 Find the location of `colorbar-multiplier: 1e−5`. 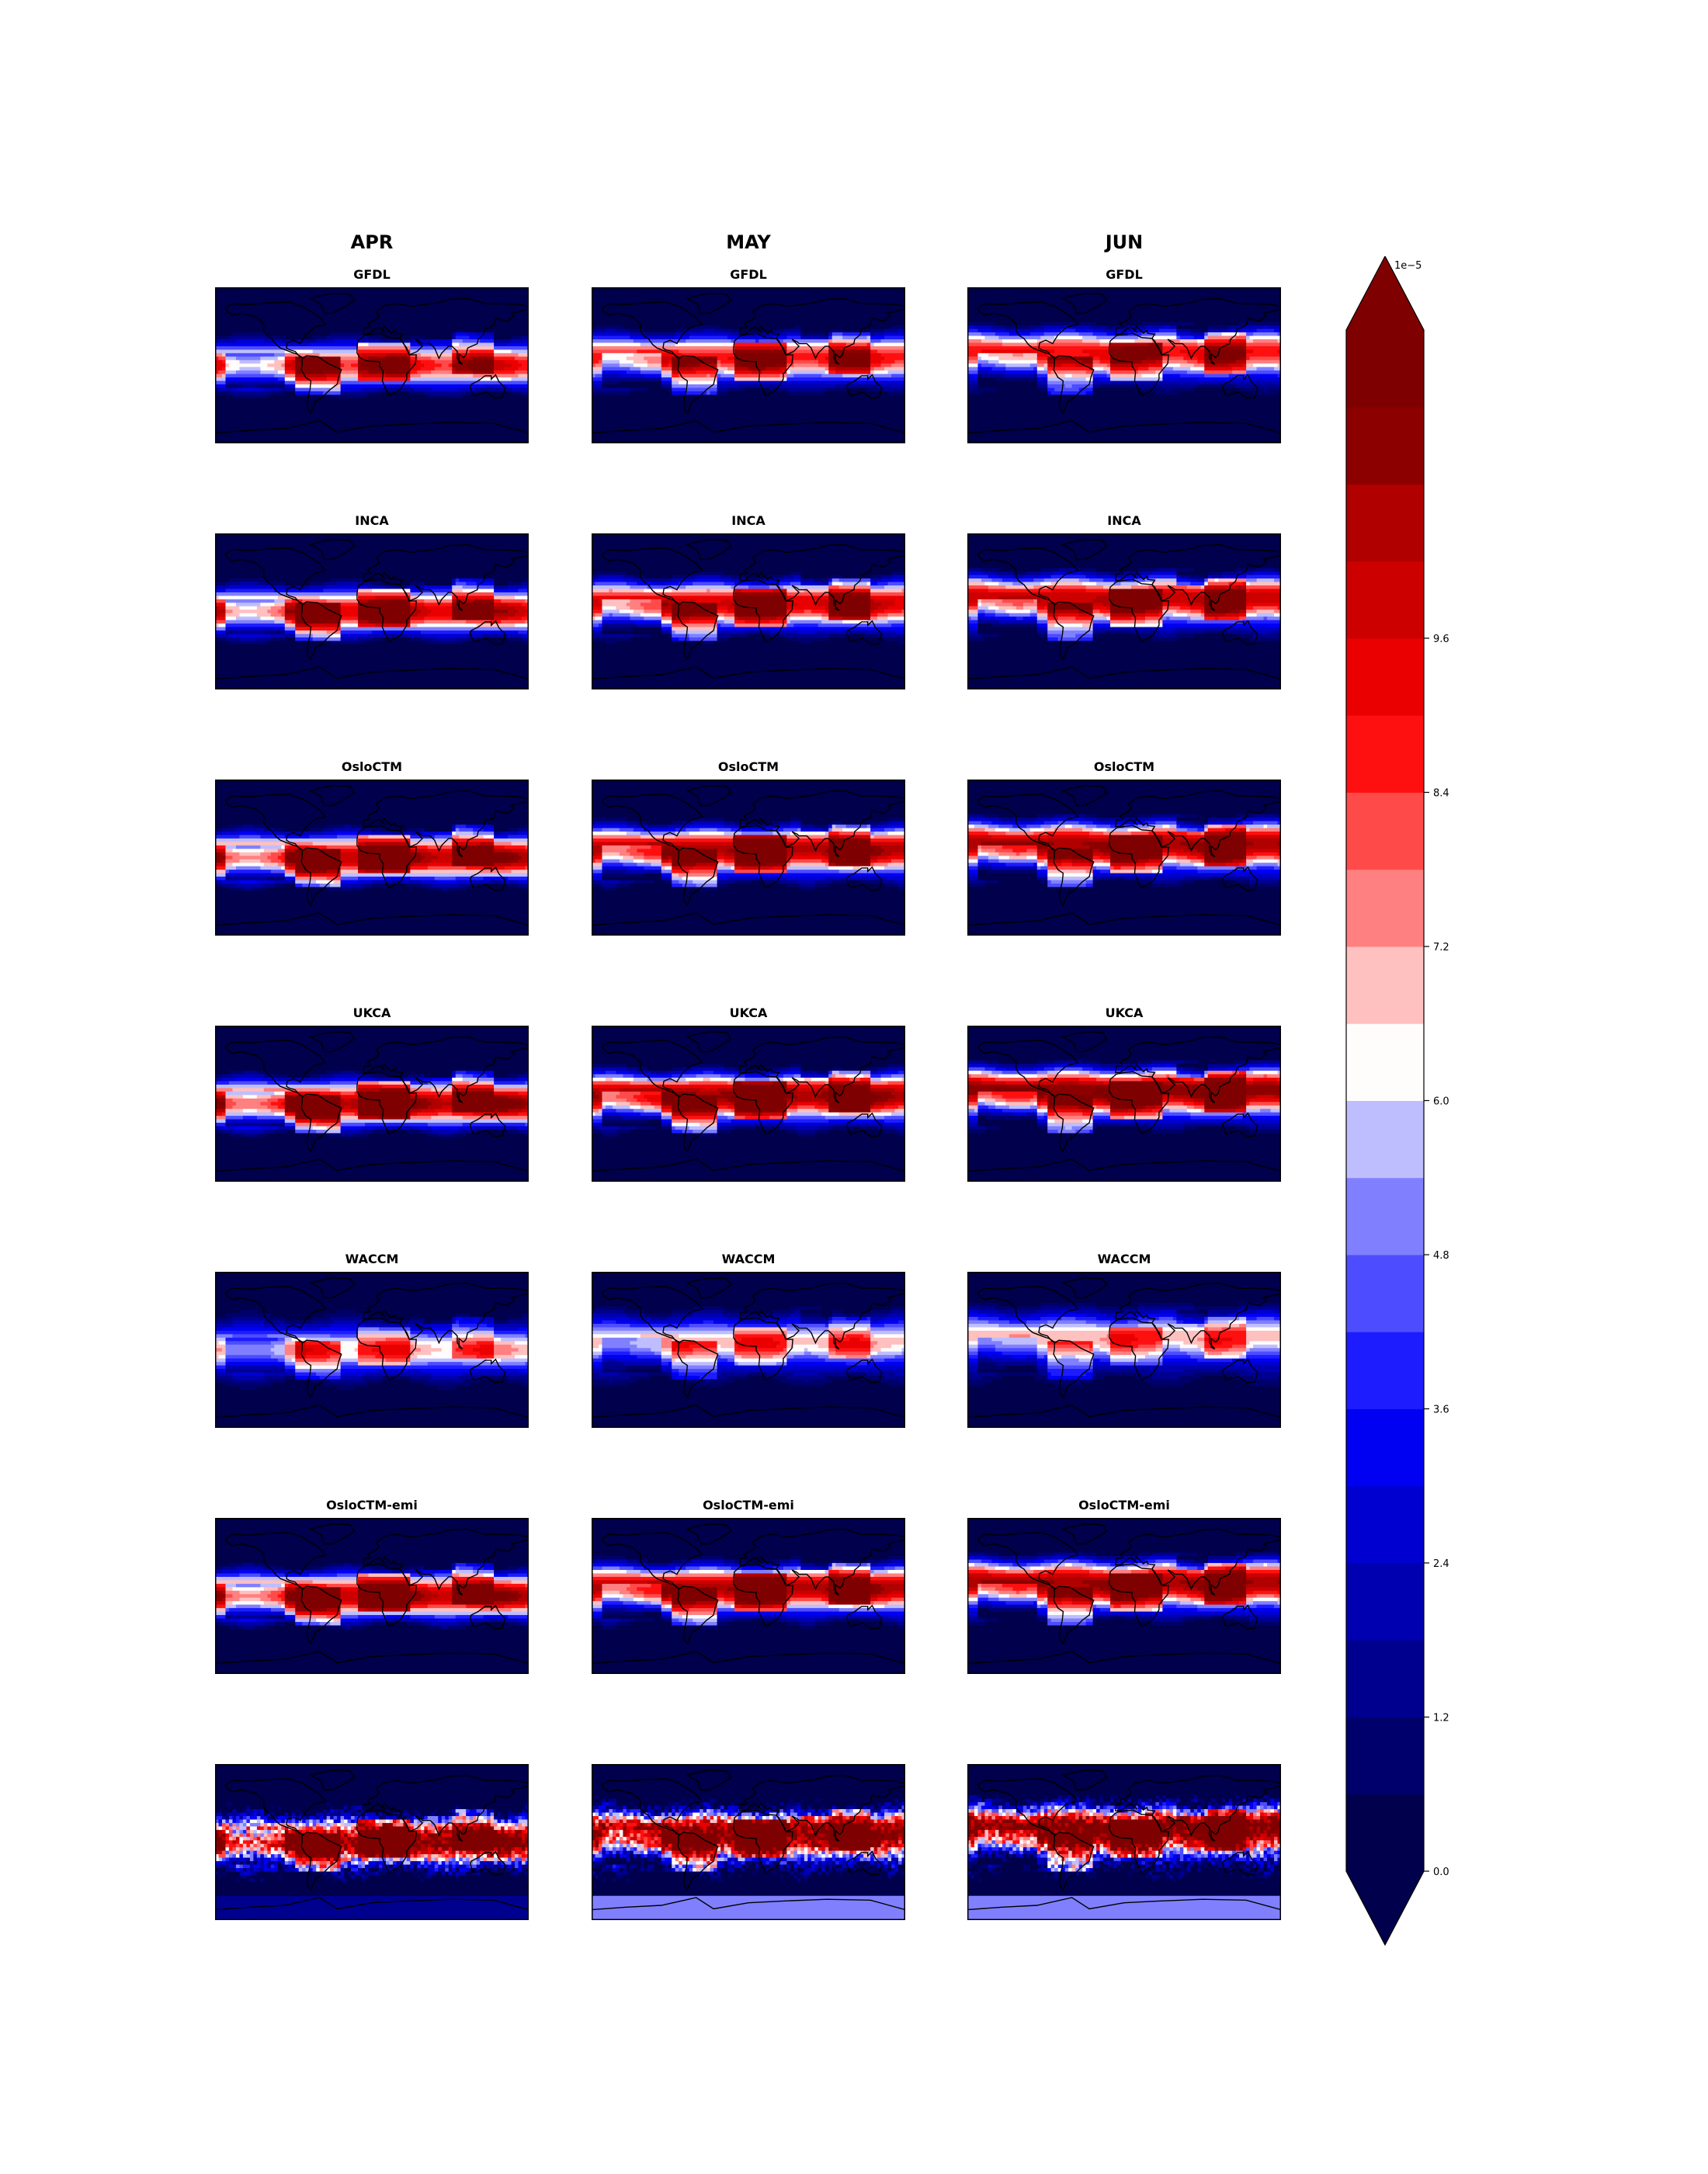

colorbar-multiplier: 1e−5 is located at coordinates (1408, 266).